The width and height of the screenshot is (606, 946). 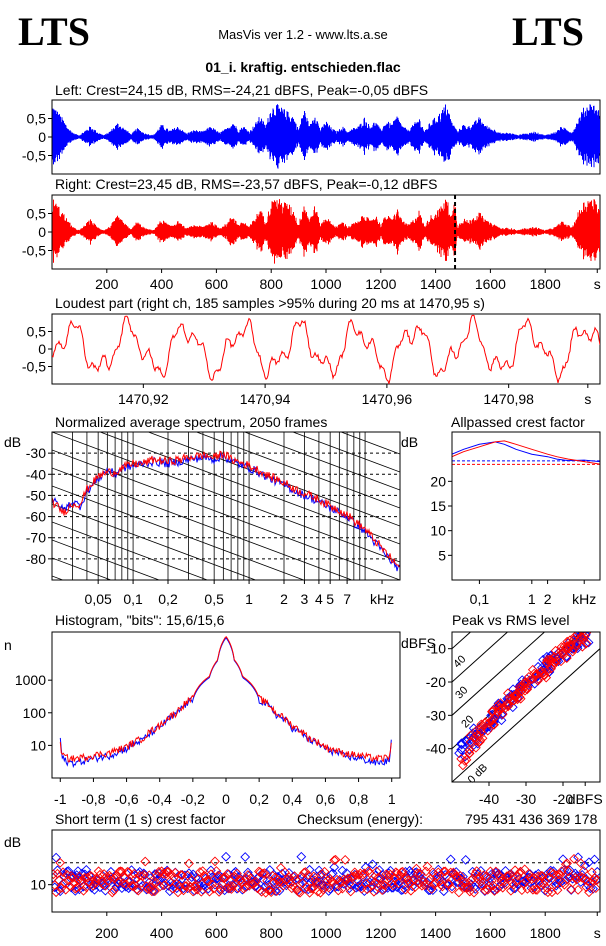 What do you see at coordinates (226, 506) in the screenshot?
I see `spectrum-frame` at bounding box center [226, 506].